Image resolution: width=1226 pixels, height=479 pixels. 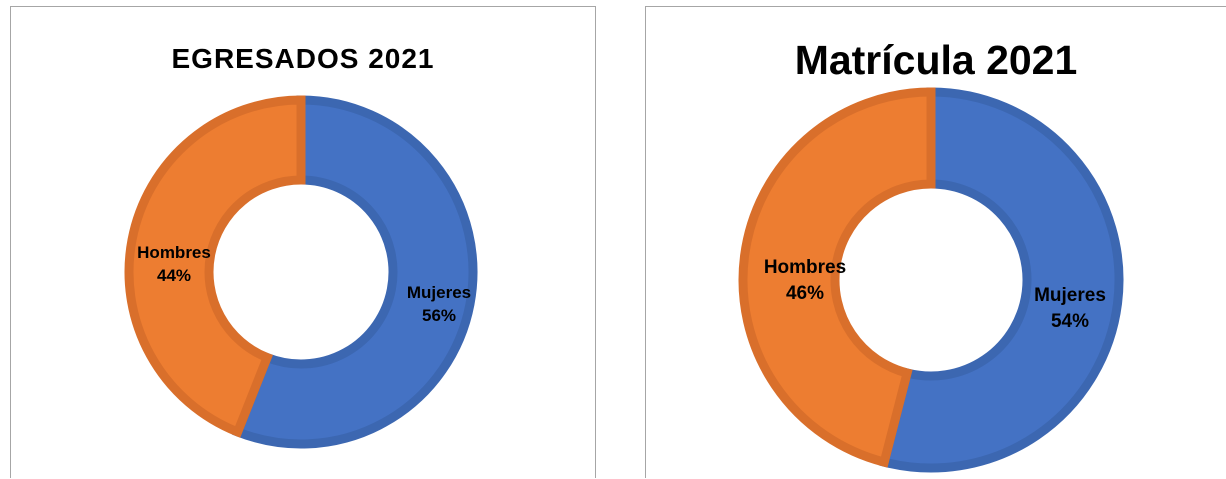 I want to click on data-label-mujeres: Mujeres 54%, so click(x=1070, y=308).